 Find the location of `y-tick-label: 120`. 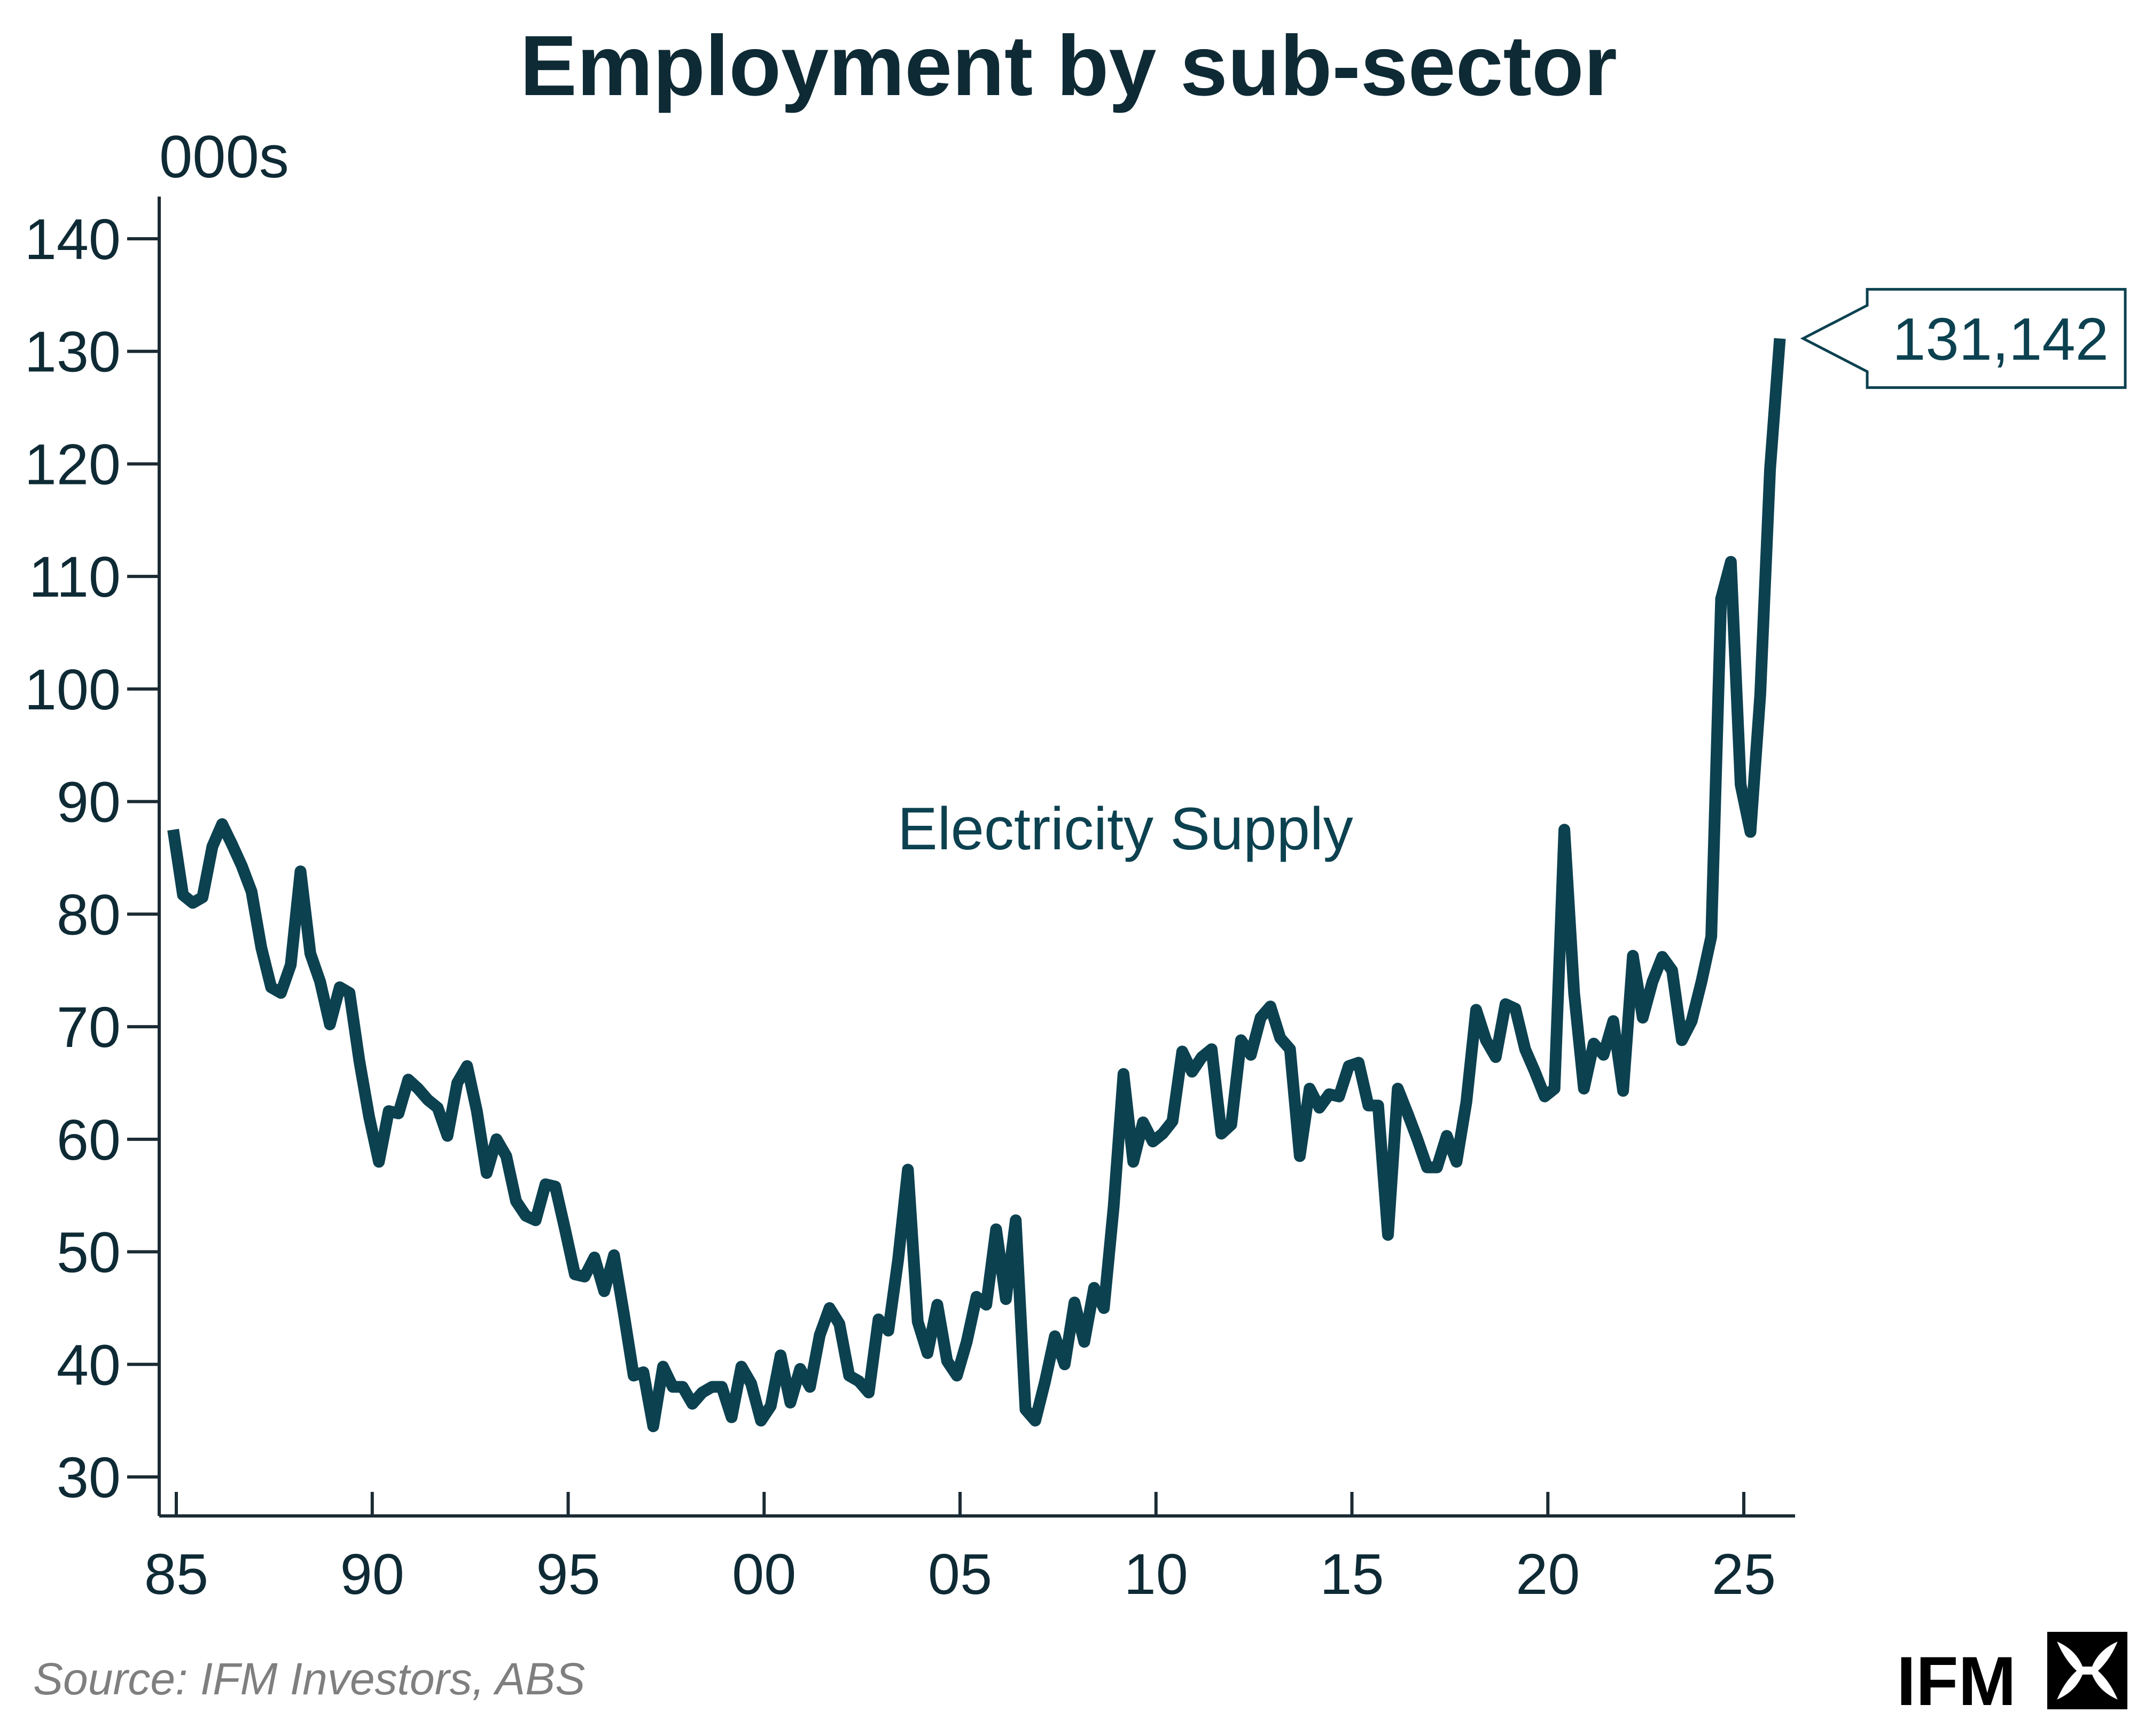

y-tick-label: 120 is located at coordinates (73, 464).